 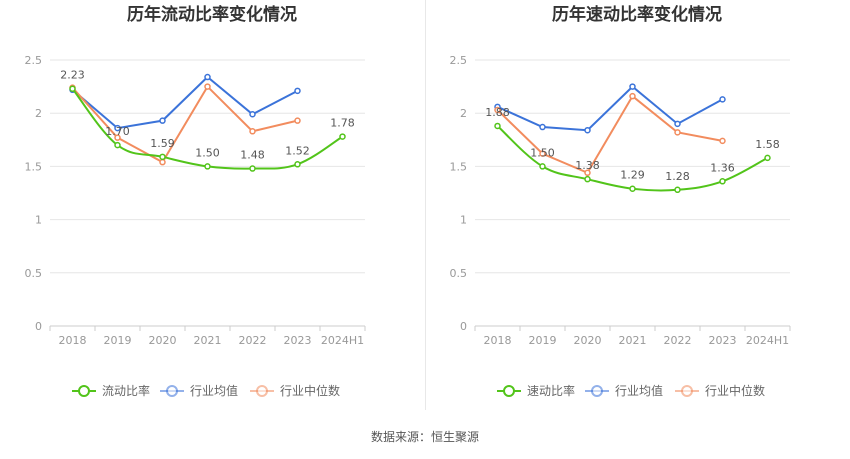 What do you see at coordinates (551, 390) in the screenshot?
I see `legend-label: 速动比率` at bounding box center [551, 390].